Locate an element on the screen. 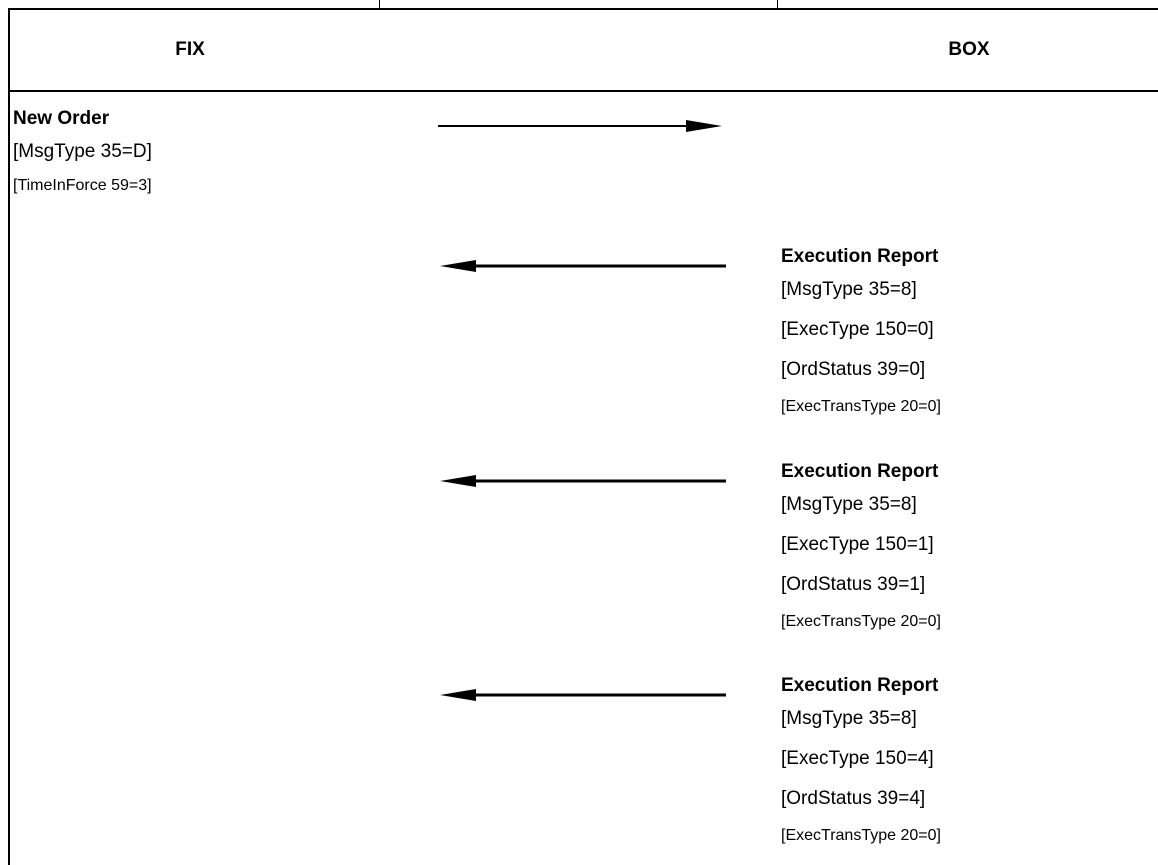  message-field: [OrdStatus 39=1] is located at coordinates (853, 584).